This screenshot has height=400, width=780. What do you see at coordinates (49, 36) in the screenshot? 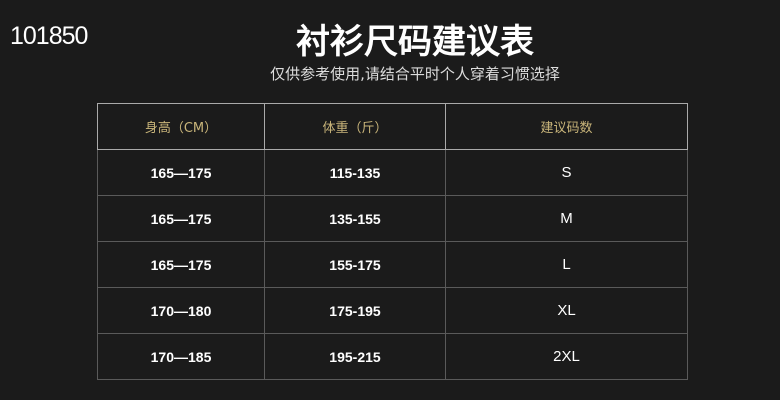
I see `watermark: 101850` at bounding box center [49, 36].